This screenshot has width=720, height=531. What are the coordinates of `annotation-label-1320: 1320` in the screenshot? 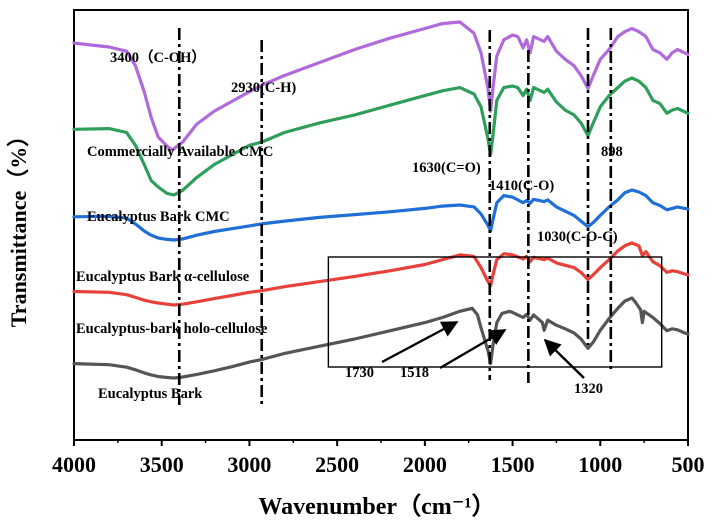 It's located at (588, 389).